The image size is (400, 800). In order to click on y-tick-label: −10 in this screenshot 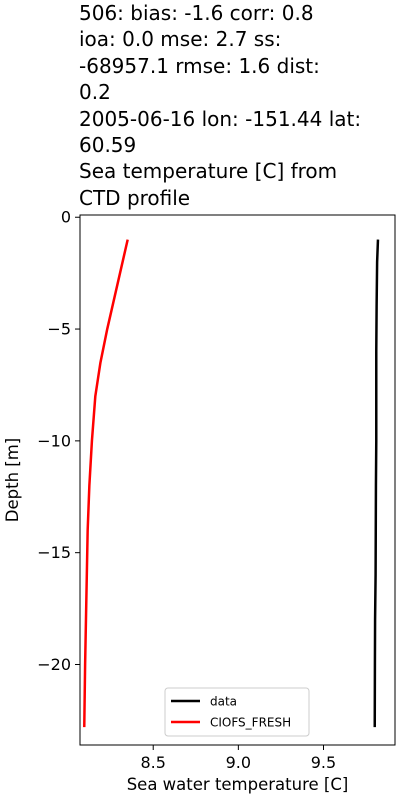, I will do `click(54, 440)`.